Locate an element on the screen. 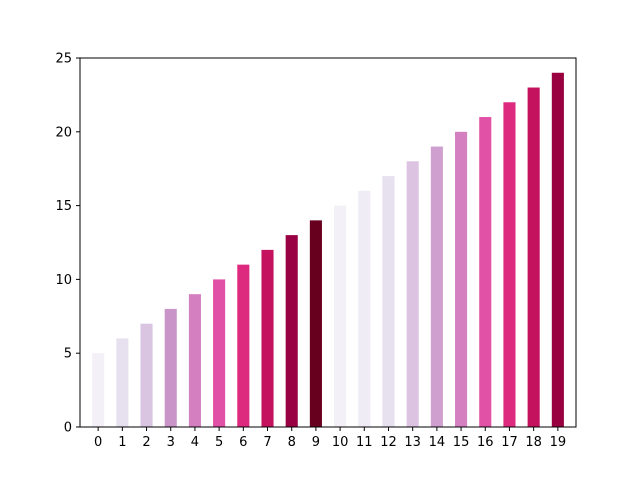 The height and width of the screenshot is (480, 640). x-tick-label: 1 is located at coordinates (122, 442).